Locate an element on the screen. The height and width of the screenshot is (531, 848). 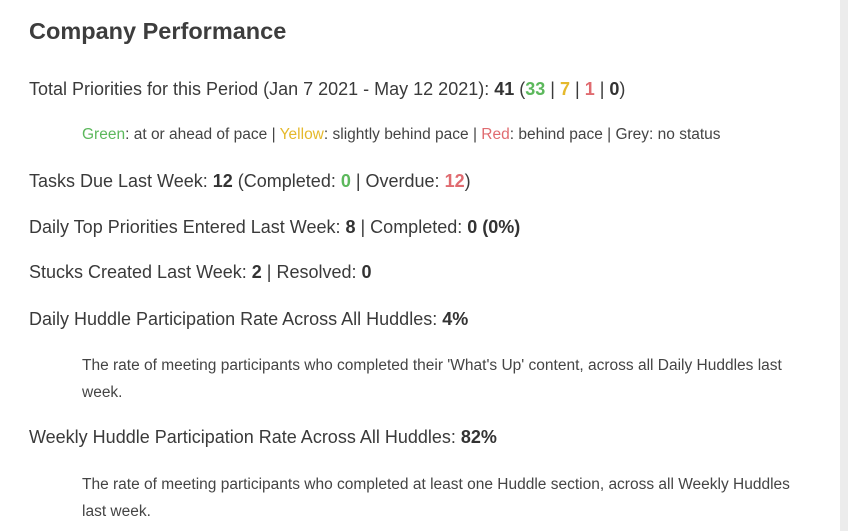
priorities-yellow-count: 7 is located at coordinates (564, 89).